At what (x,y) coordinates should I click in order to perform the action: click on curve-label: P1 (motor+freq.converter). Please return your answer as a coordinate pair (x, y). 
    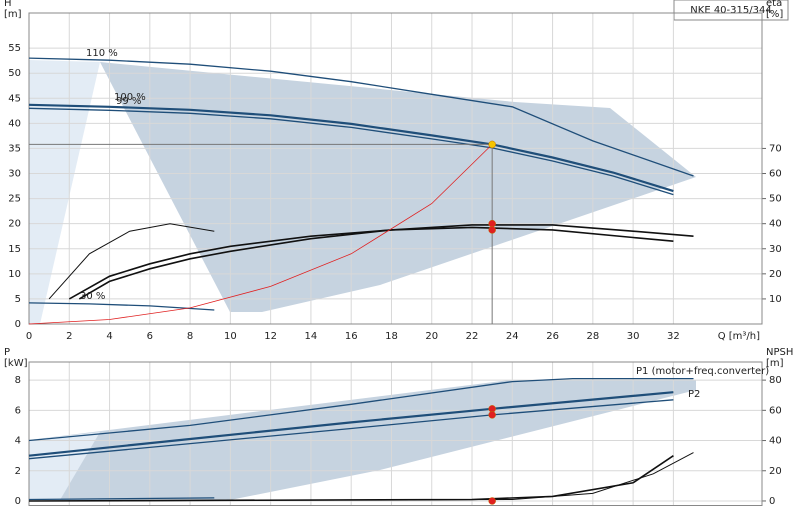
    Looking at the image, I should click on (702, 371).